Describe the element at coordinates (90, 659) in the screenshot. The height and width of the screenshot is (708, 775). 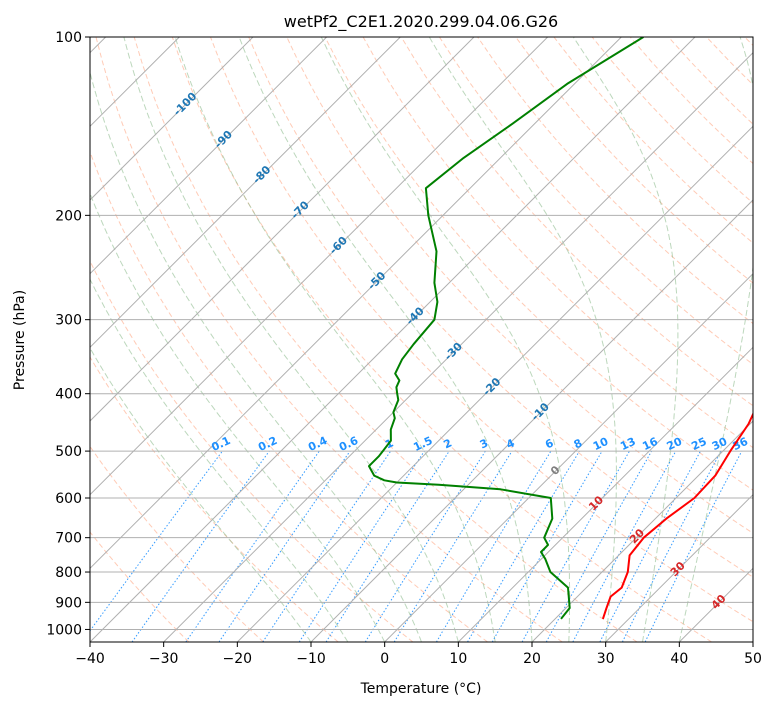
I see `x-tick-label: −40` at that location.